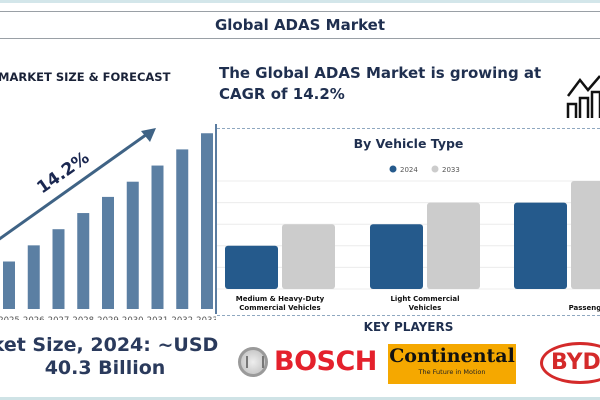 Image resolution: width=600 pixels, height=400 pixels. Describe the element at coordinates (108, 252) in the screenshot. I see `forecast-bar-2029` at that location.